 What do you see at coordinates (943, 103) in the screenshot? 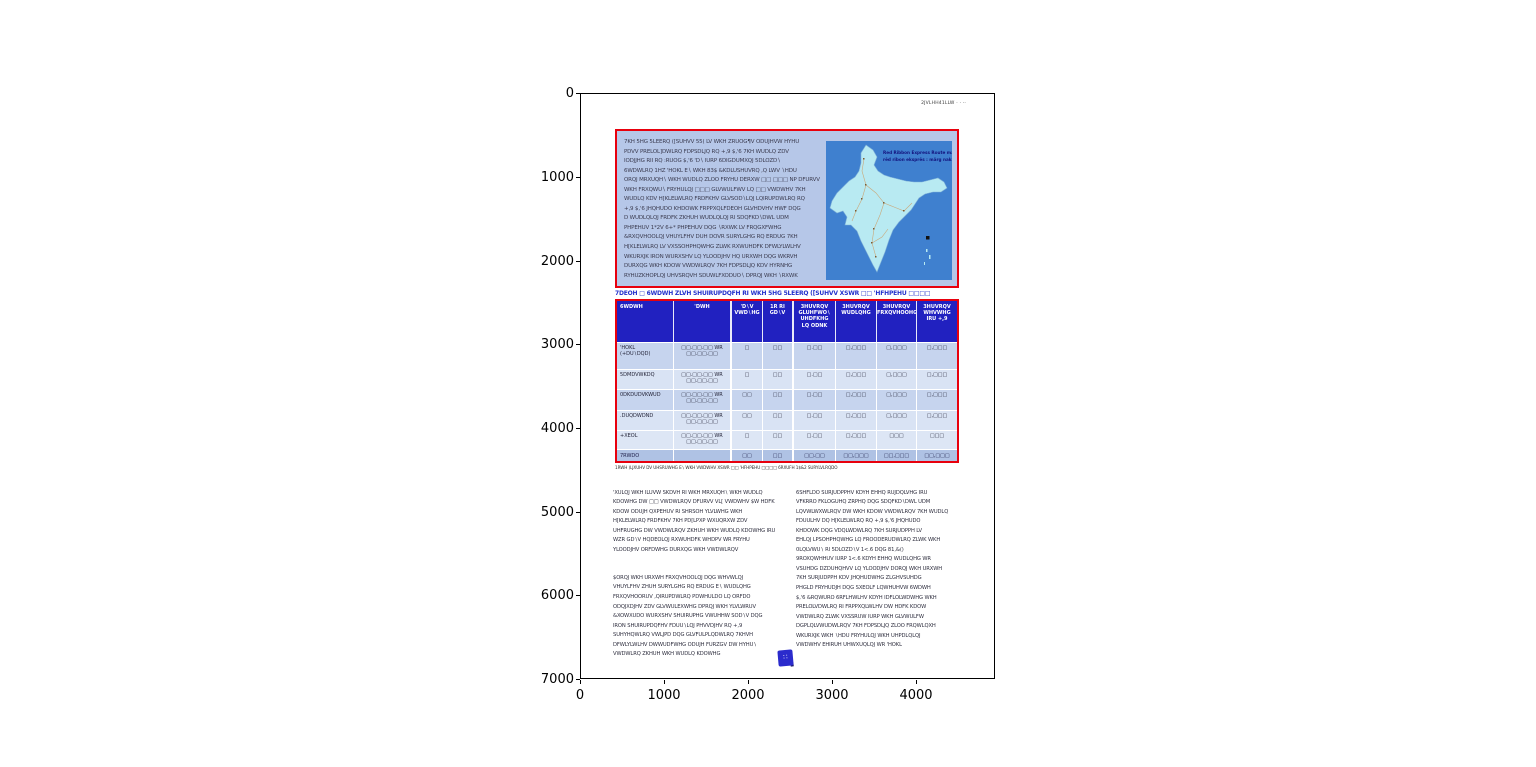
I see `page-header-text: 2JVLHH41LLW · · ··` at bounding box center [943, 103].